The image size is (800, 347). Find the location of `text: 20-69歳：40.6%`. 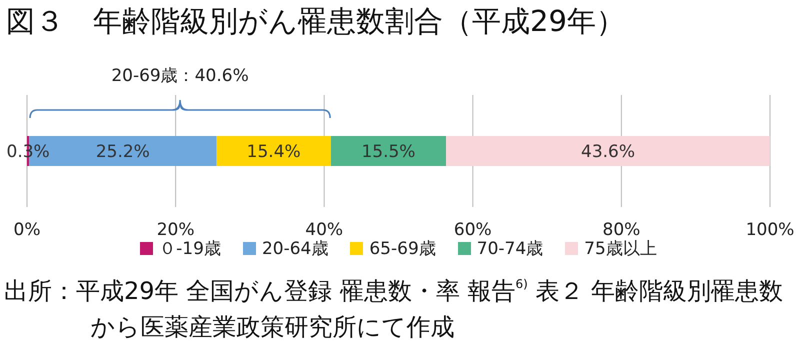

text: 20-69歳：40.6% is located at coordinates (180, 76).